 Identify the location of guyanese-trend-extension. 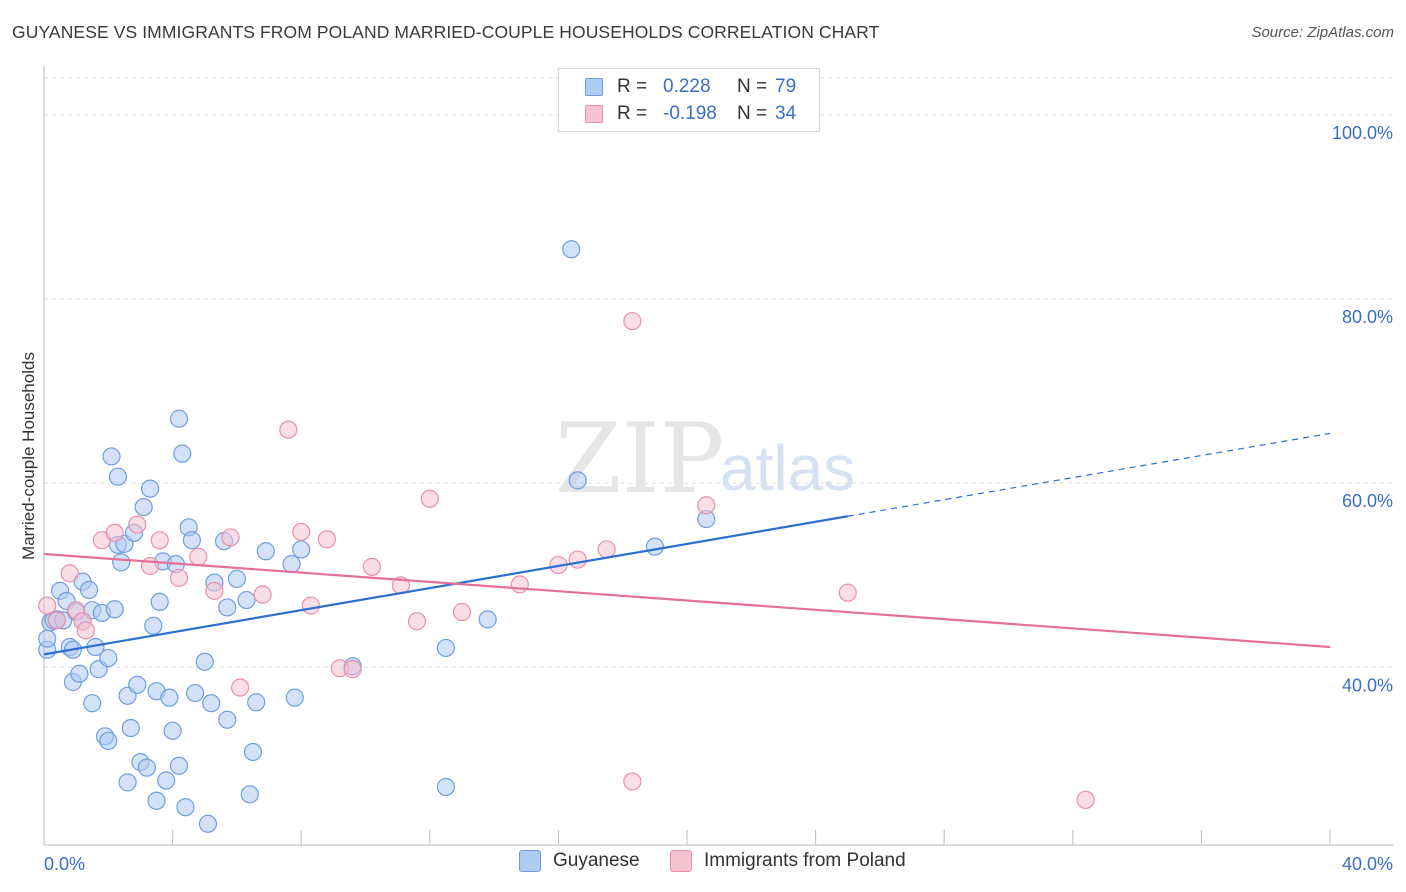
(1089, 474).